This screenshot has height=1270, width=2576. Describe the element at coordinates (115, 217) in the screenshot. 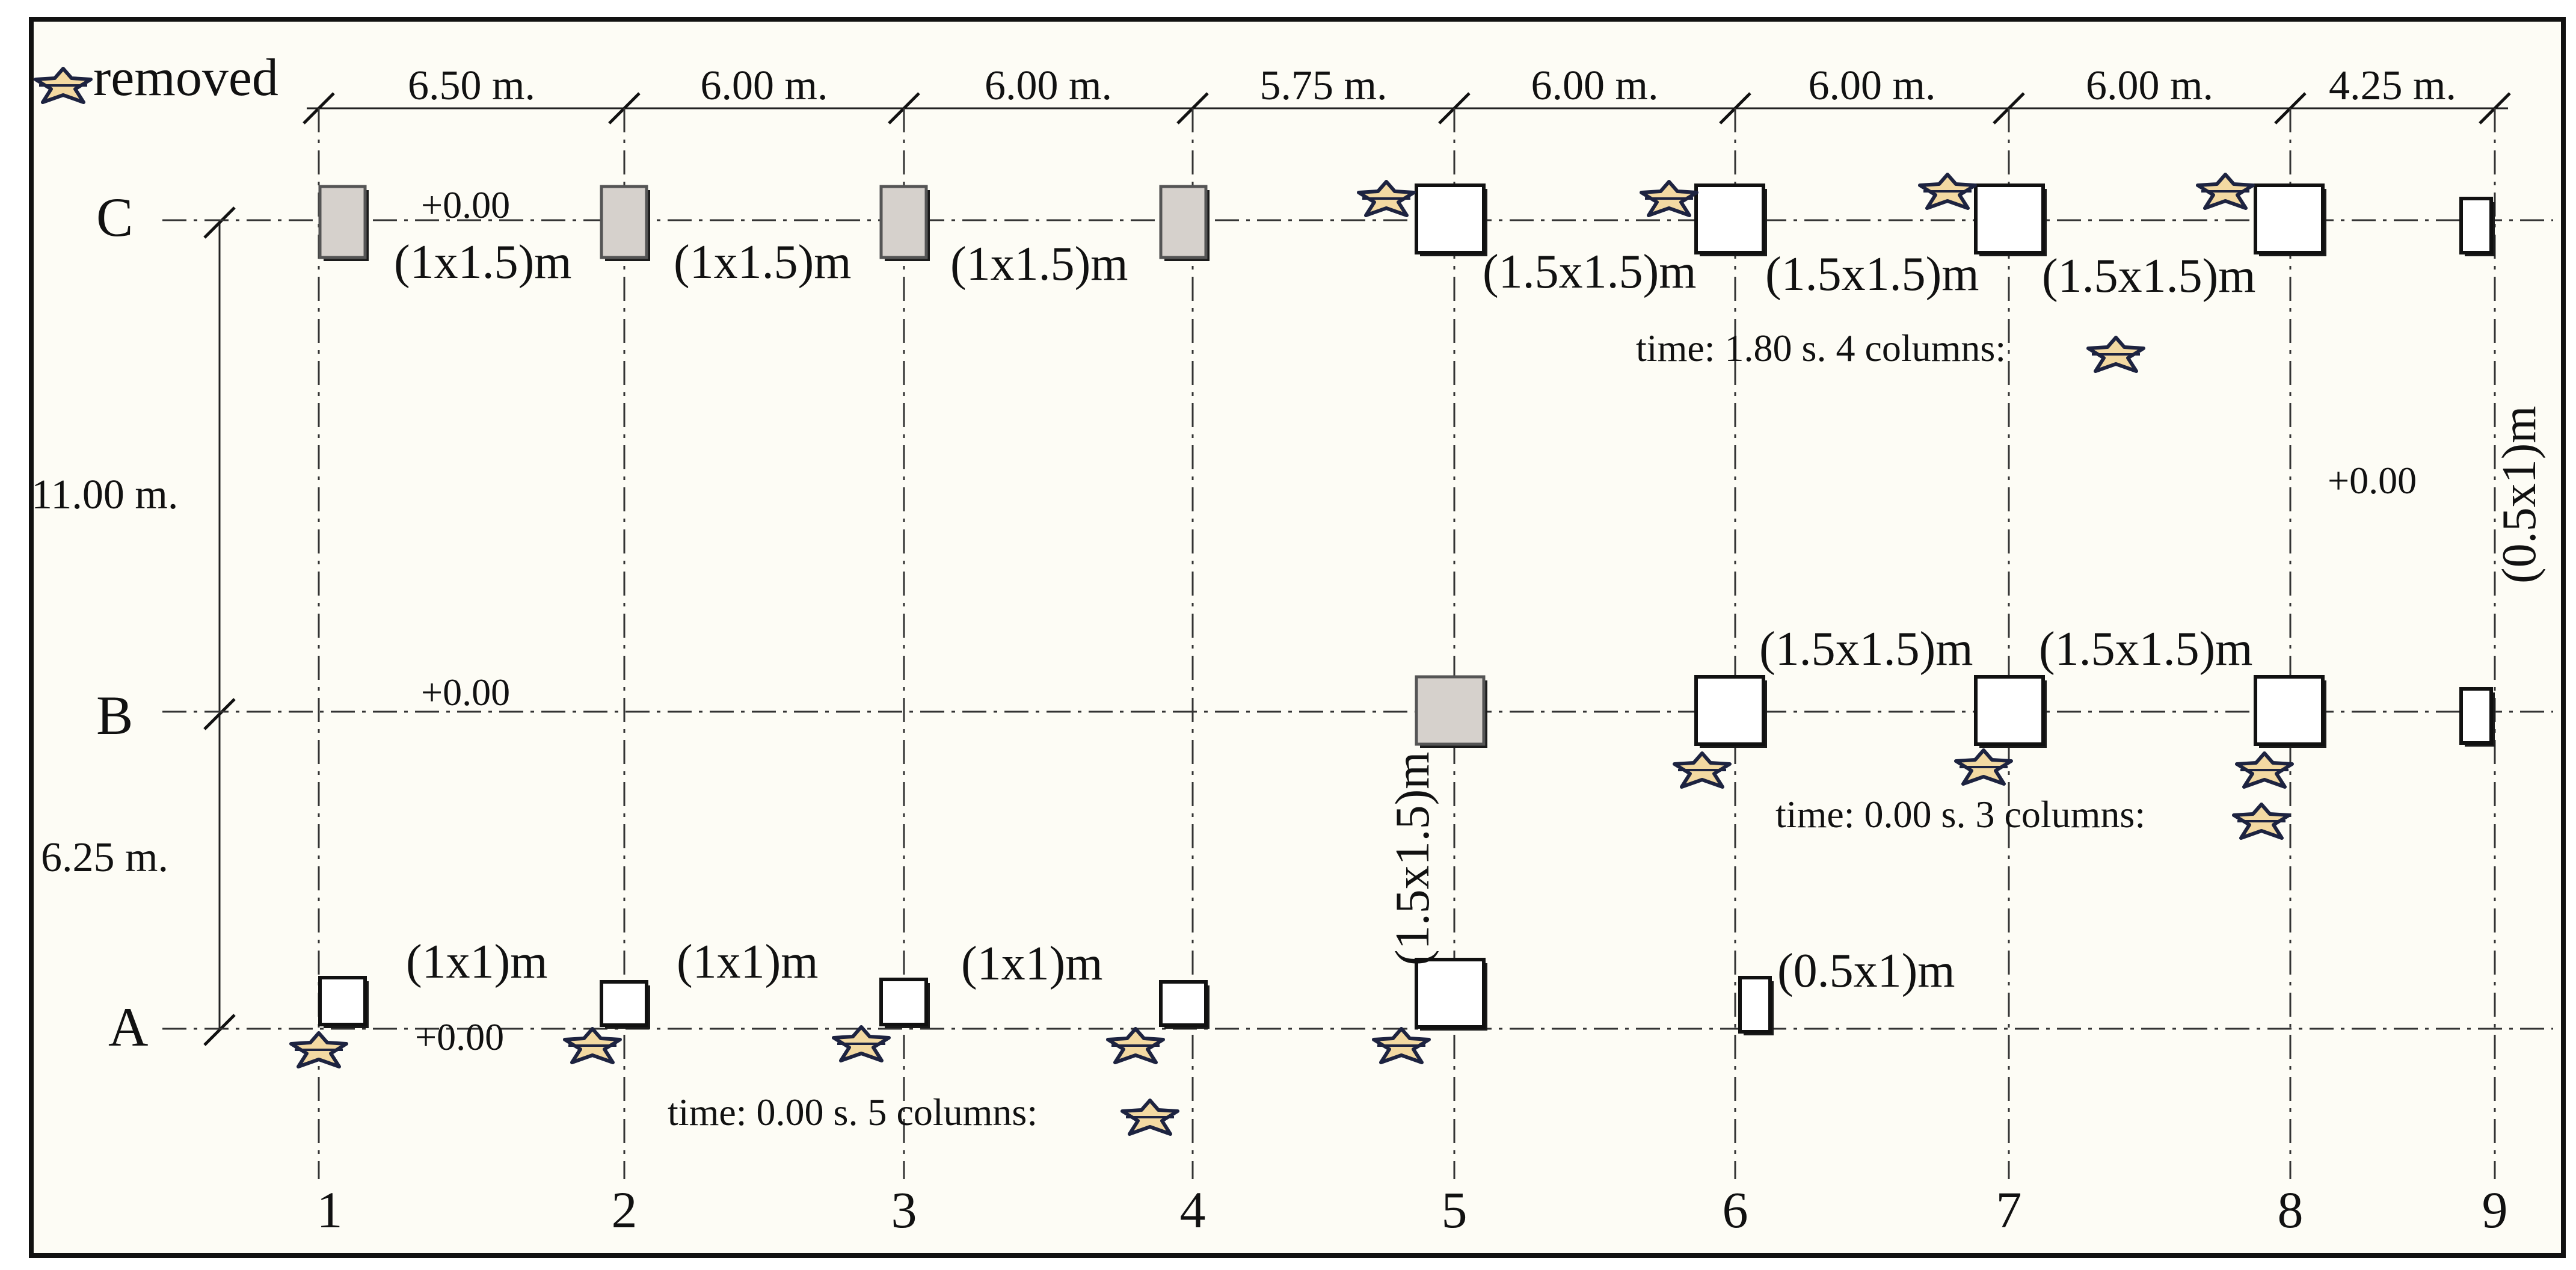

I see `row-label-c: C` at that location.